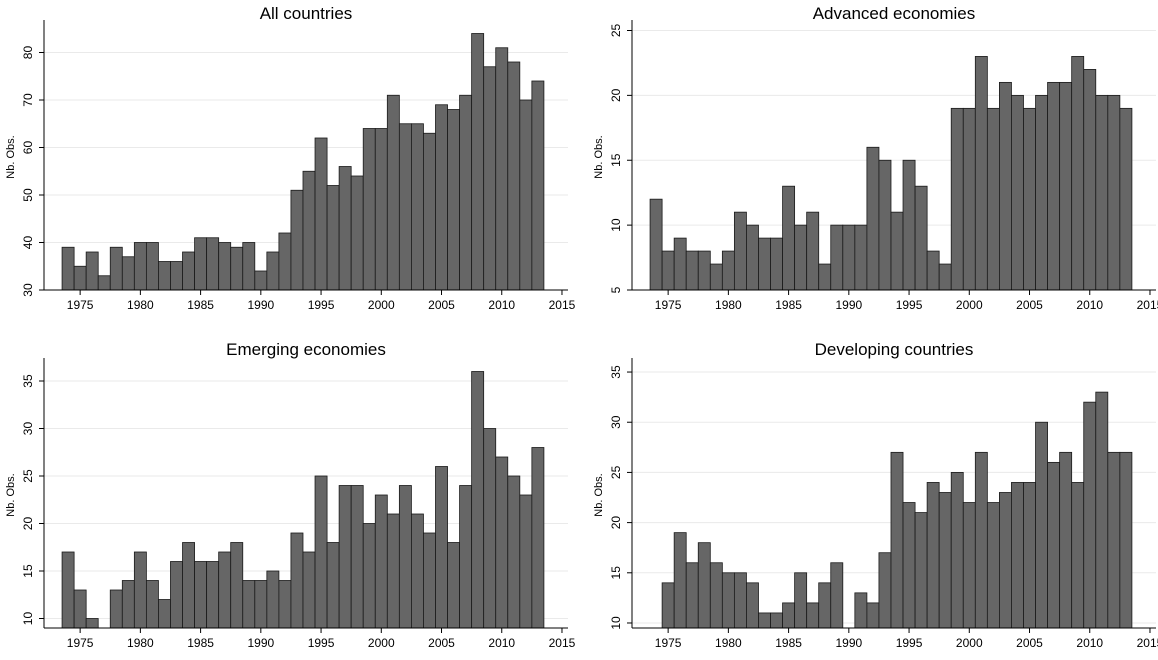  I want to click on y-tick-label: 30, so click(28, 429).